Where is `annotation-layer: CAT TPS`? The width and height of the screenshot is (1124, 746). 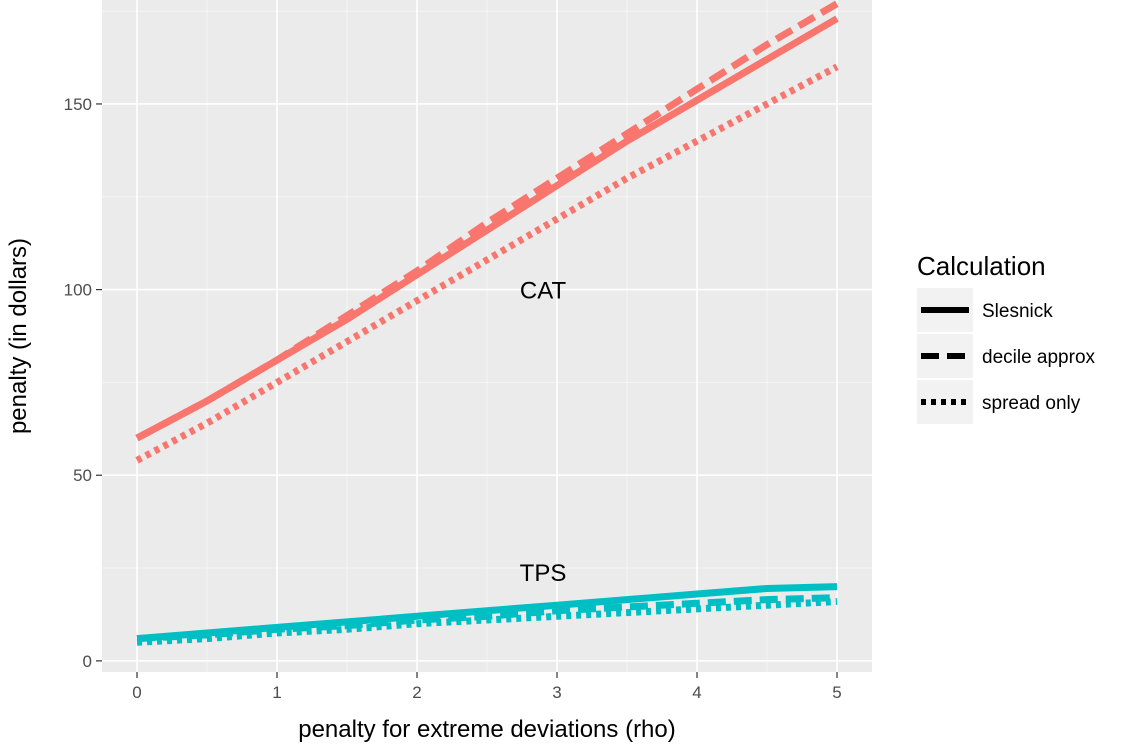 annotation-layer: CAT TPS is located at coordinates (543, 432).